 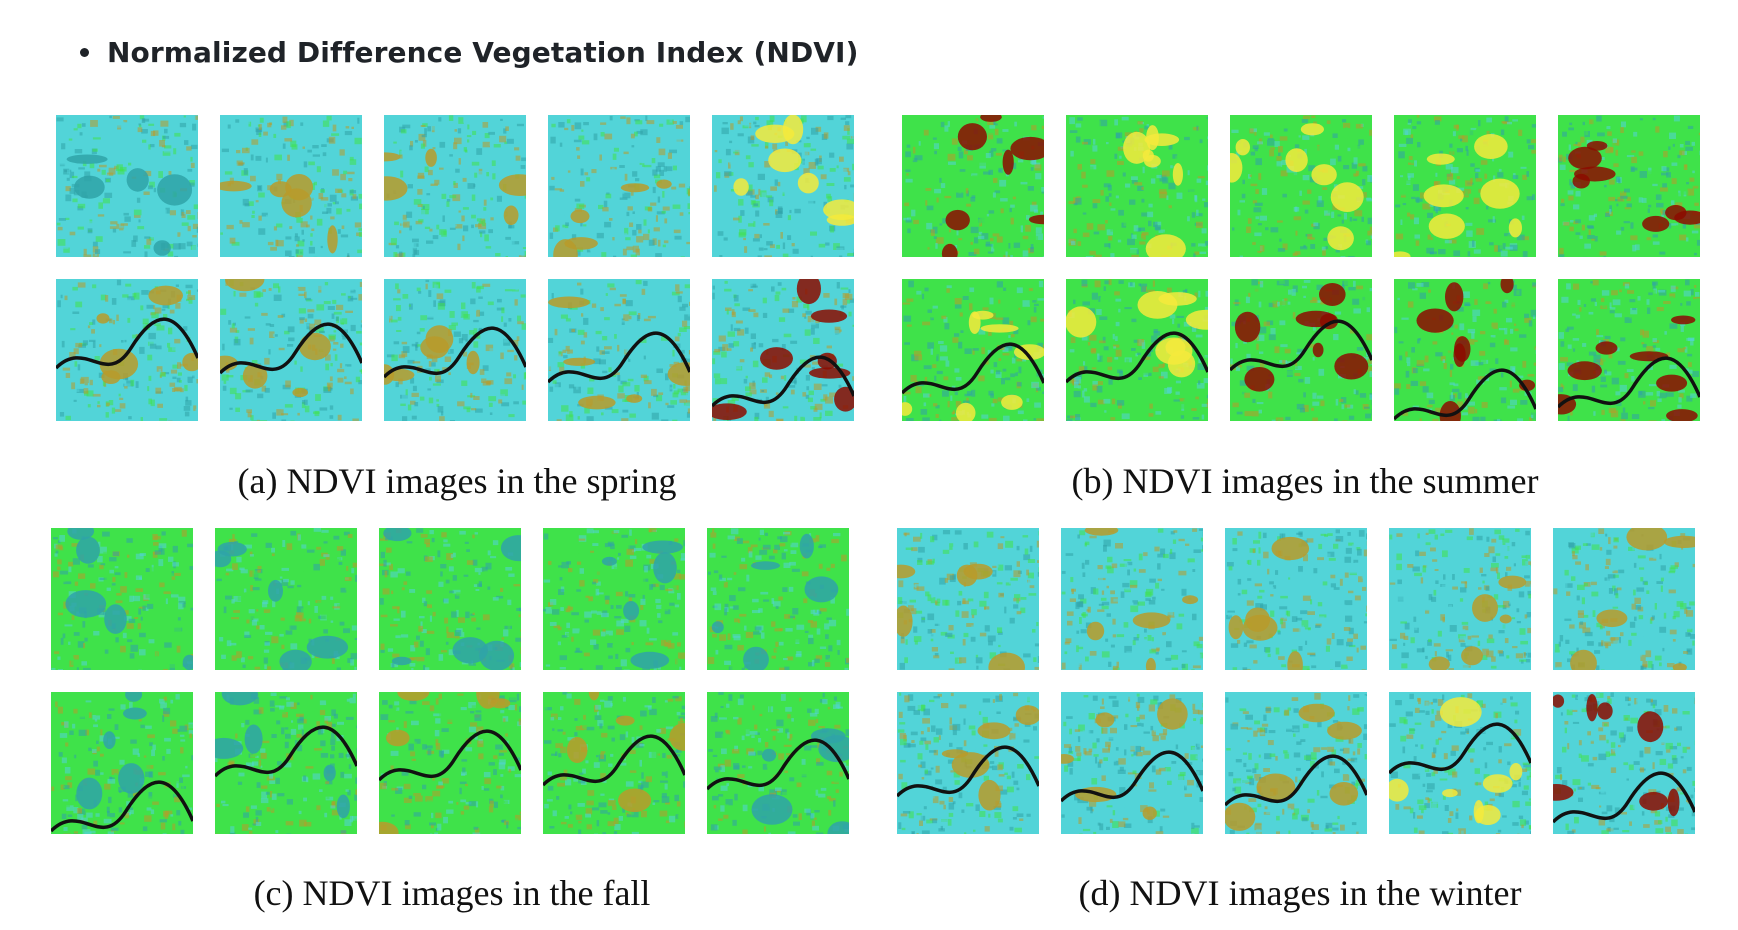 I want to click on figure-caption-summer: (b) NDVI images in the summer, so click(x=1305, y=481).